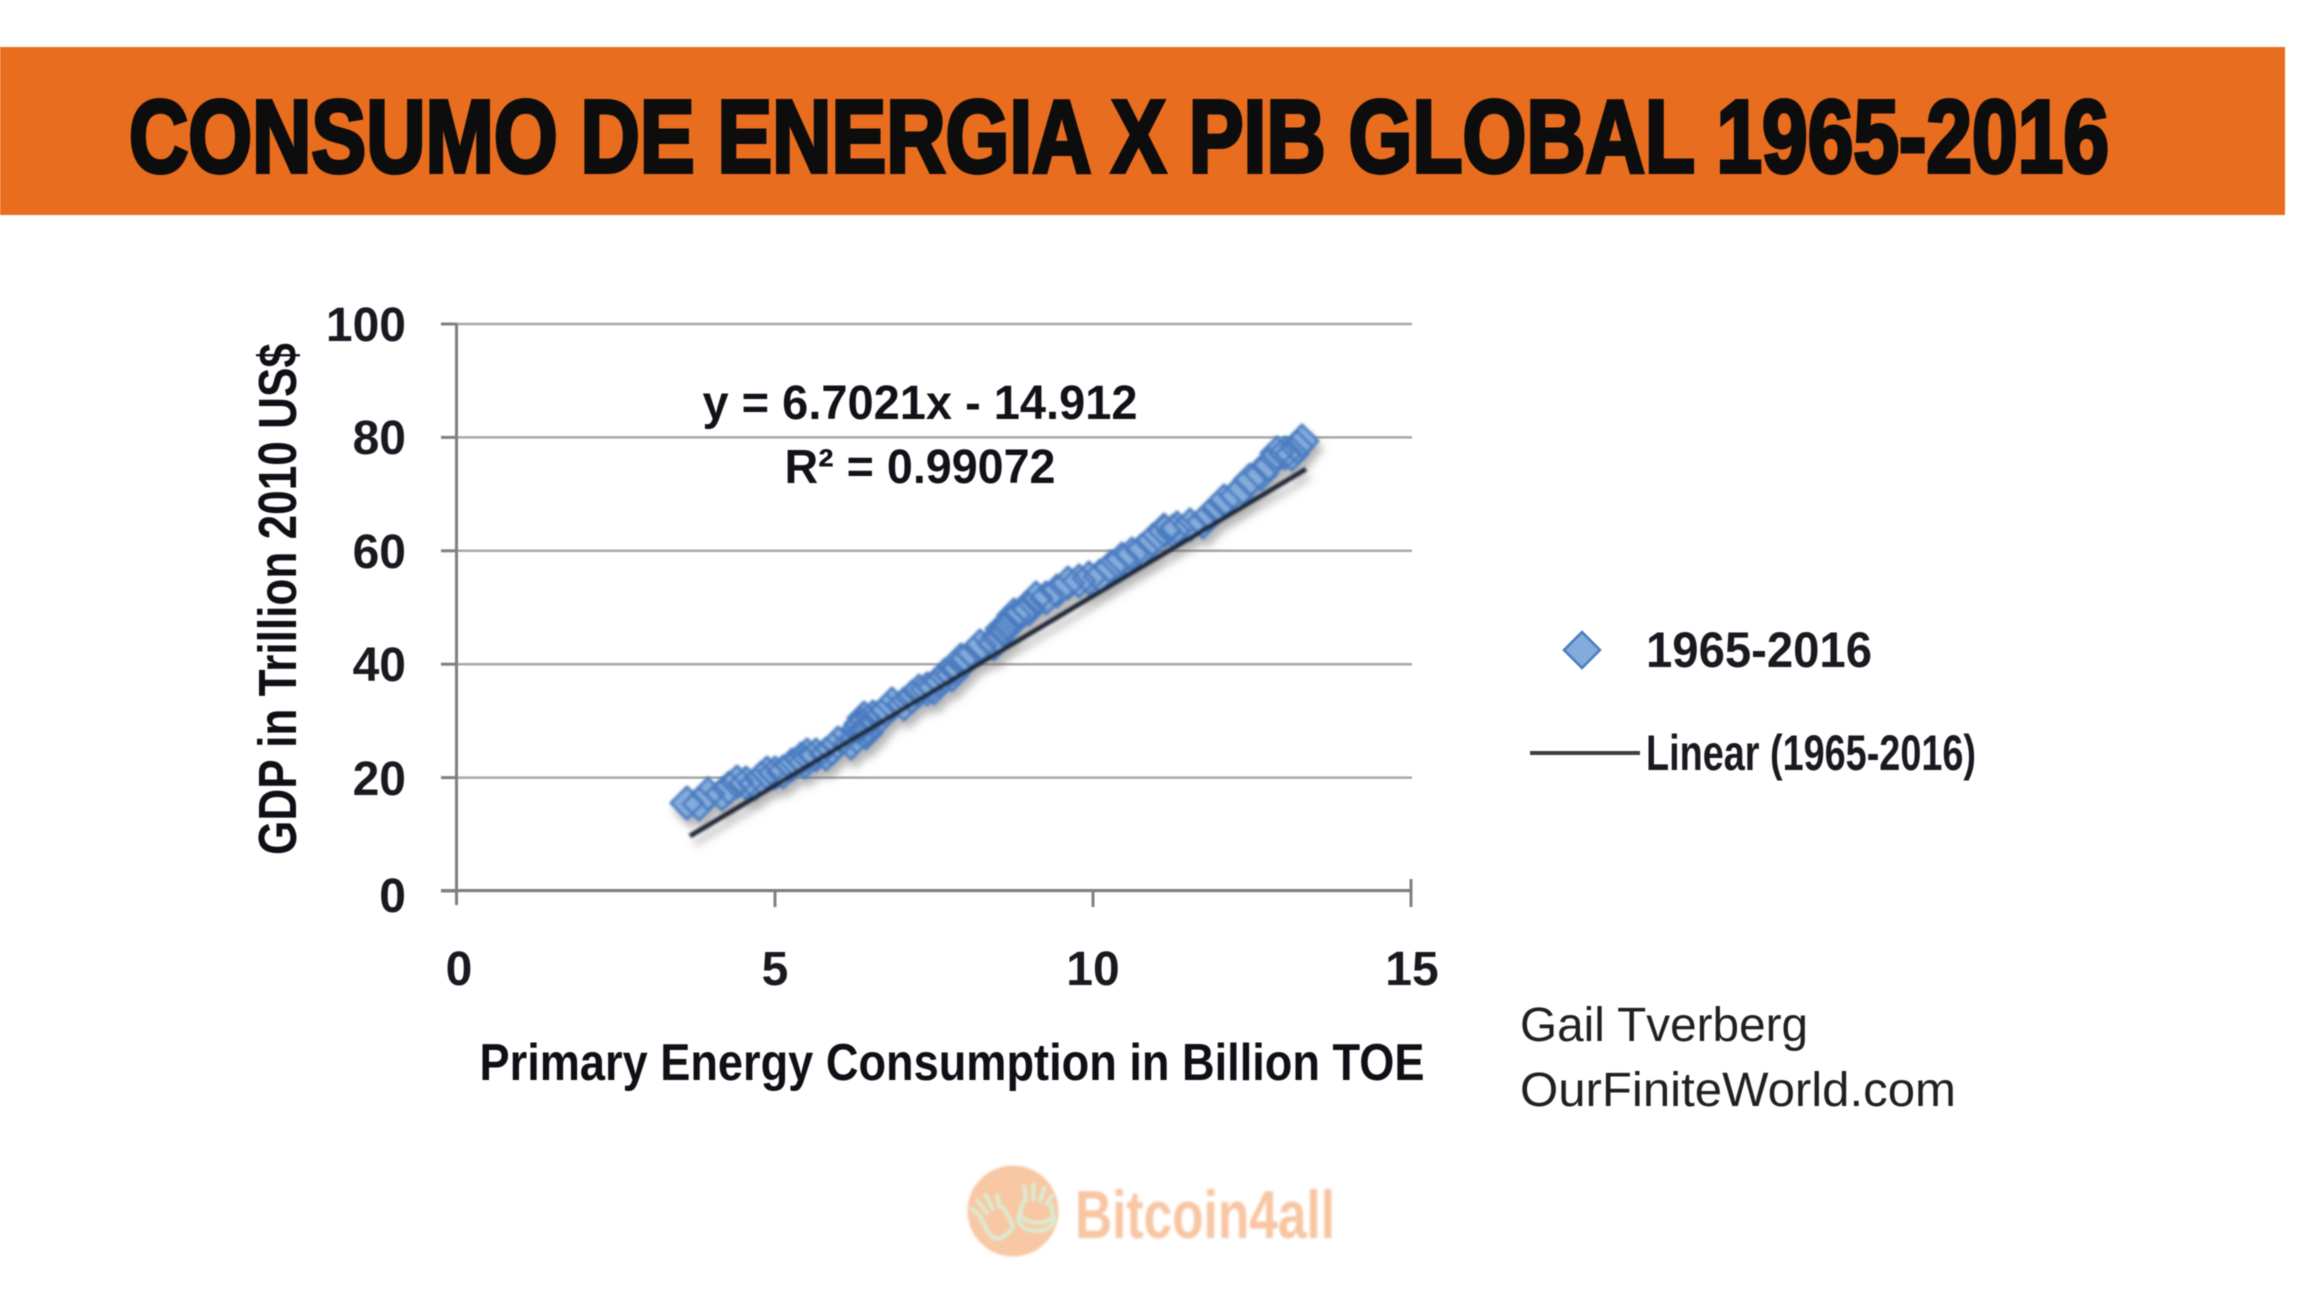 The width and height of the screenshot is (2304, 1296). I want to click on svg-text: 100, so click(366, 325).